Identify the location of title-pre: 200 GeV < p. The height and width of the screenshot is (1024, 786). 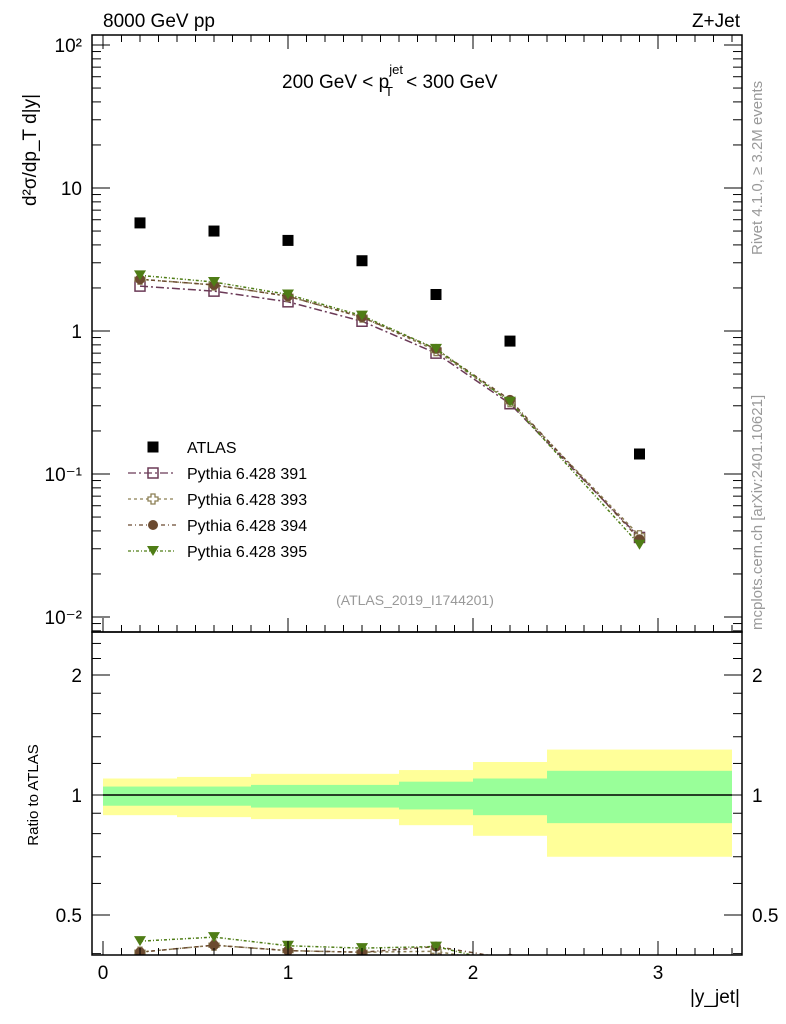
(335, 82).